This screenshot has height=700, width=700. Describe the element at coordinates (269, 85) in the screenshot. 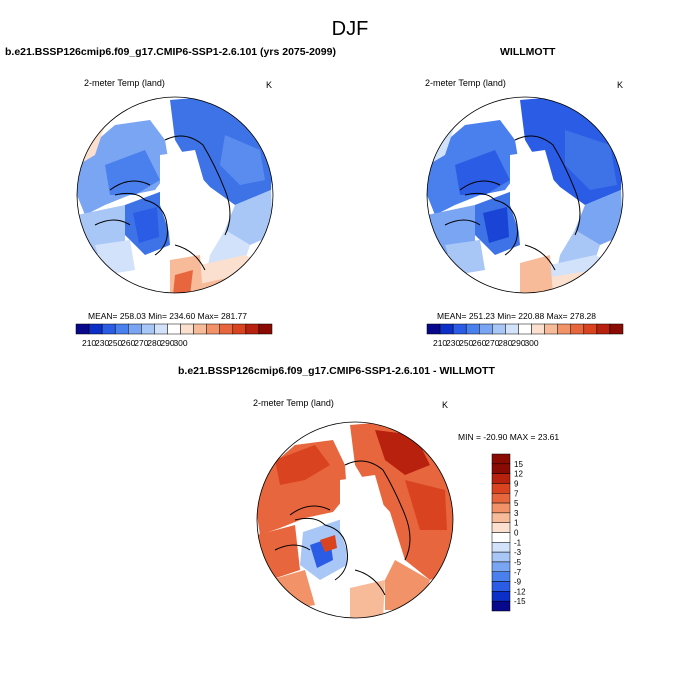

I see `panel1-units-label: K` at that location.